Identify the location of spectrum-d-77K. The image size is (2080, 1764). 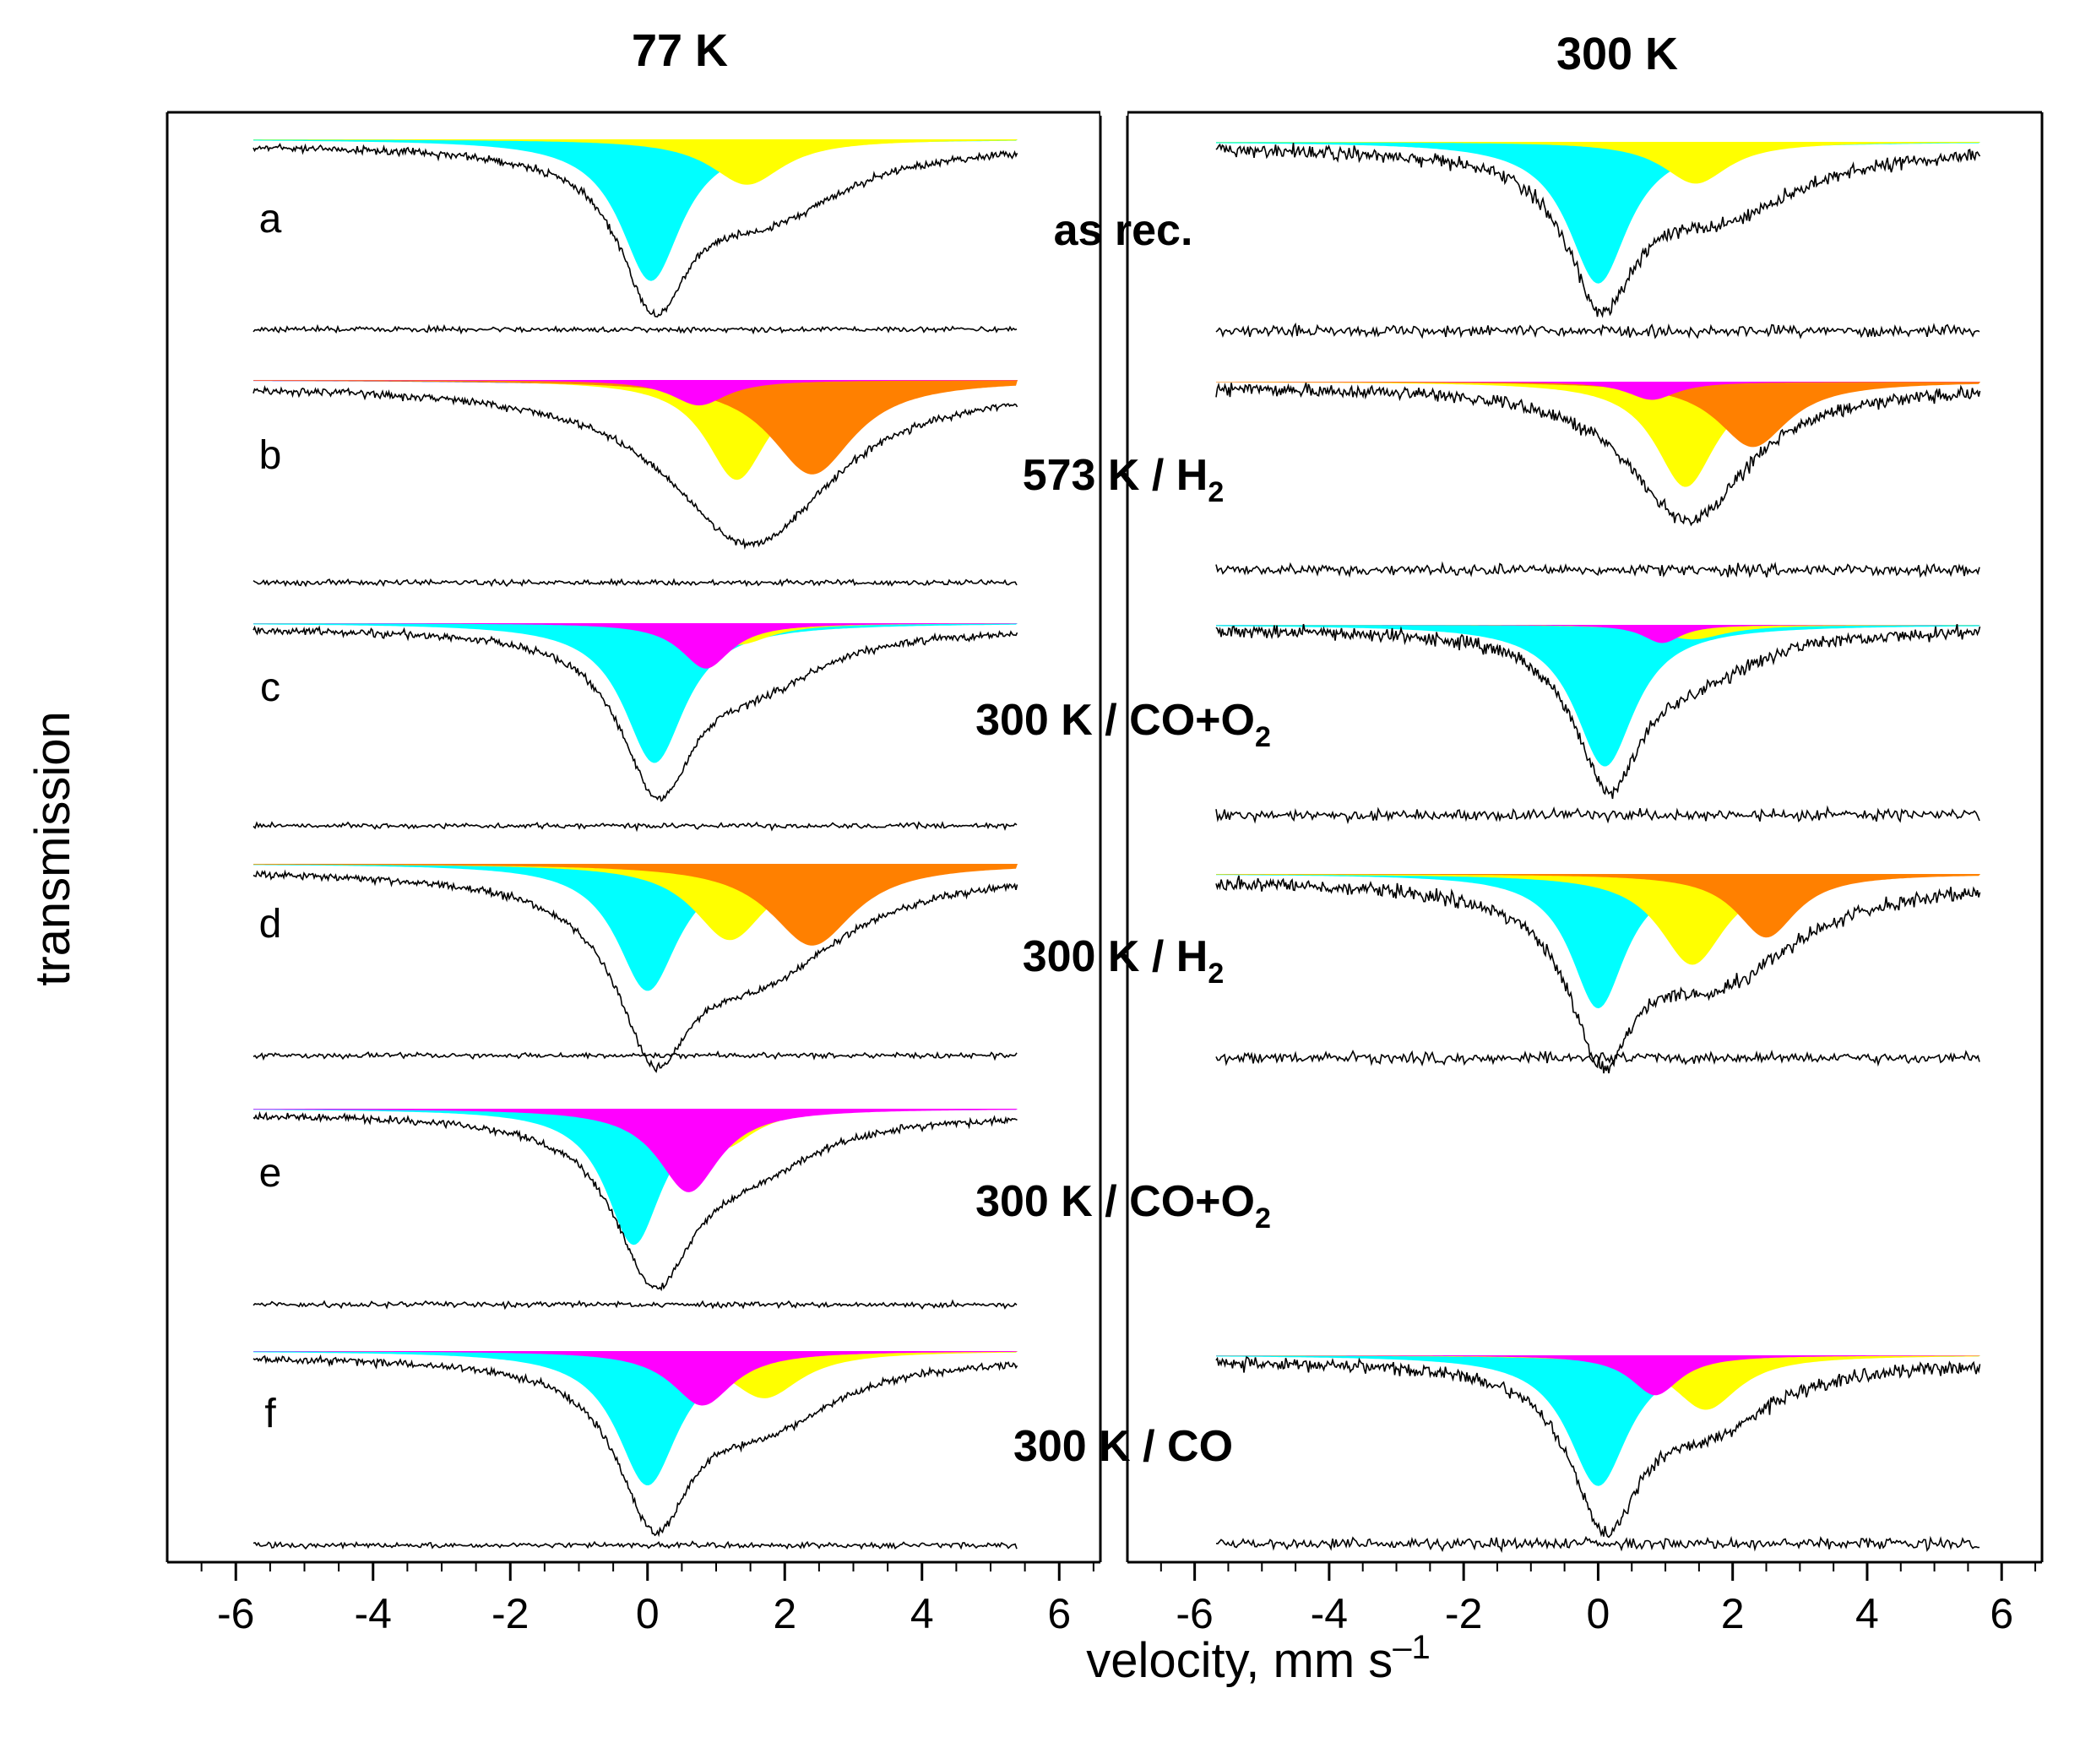
(635, 968).